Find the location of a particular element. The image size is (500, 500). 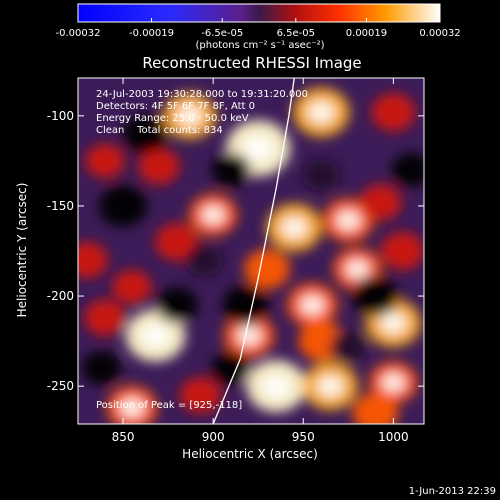

x-tick-label: 850 is located at coordinates (123, 437).